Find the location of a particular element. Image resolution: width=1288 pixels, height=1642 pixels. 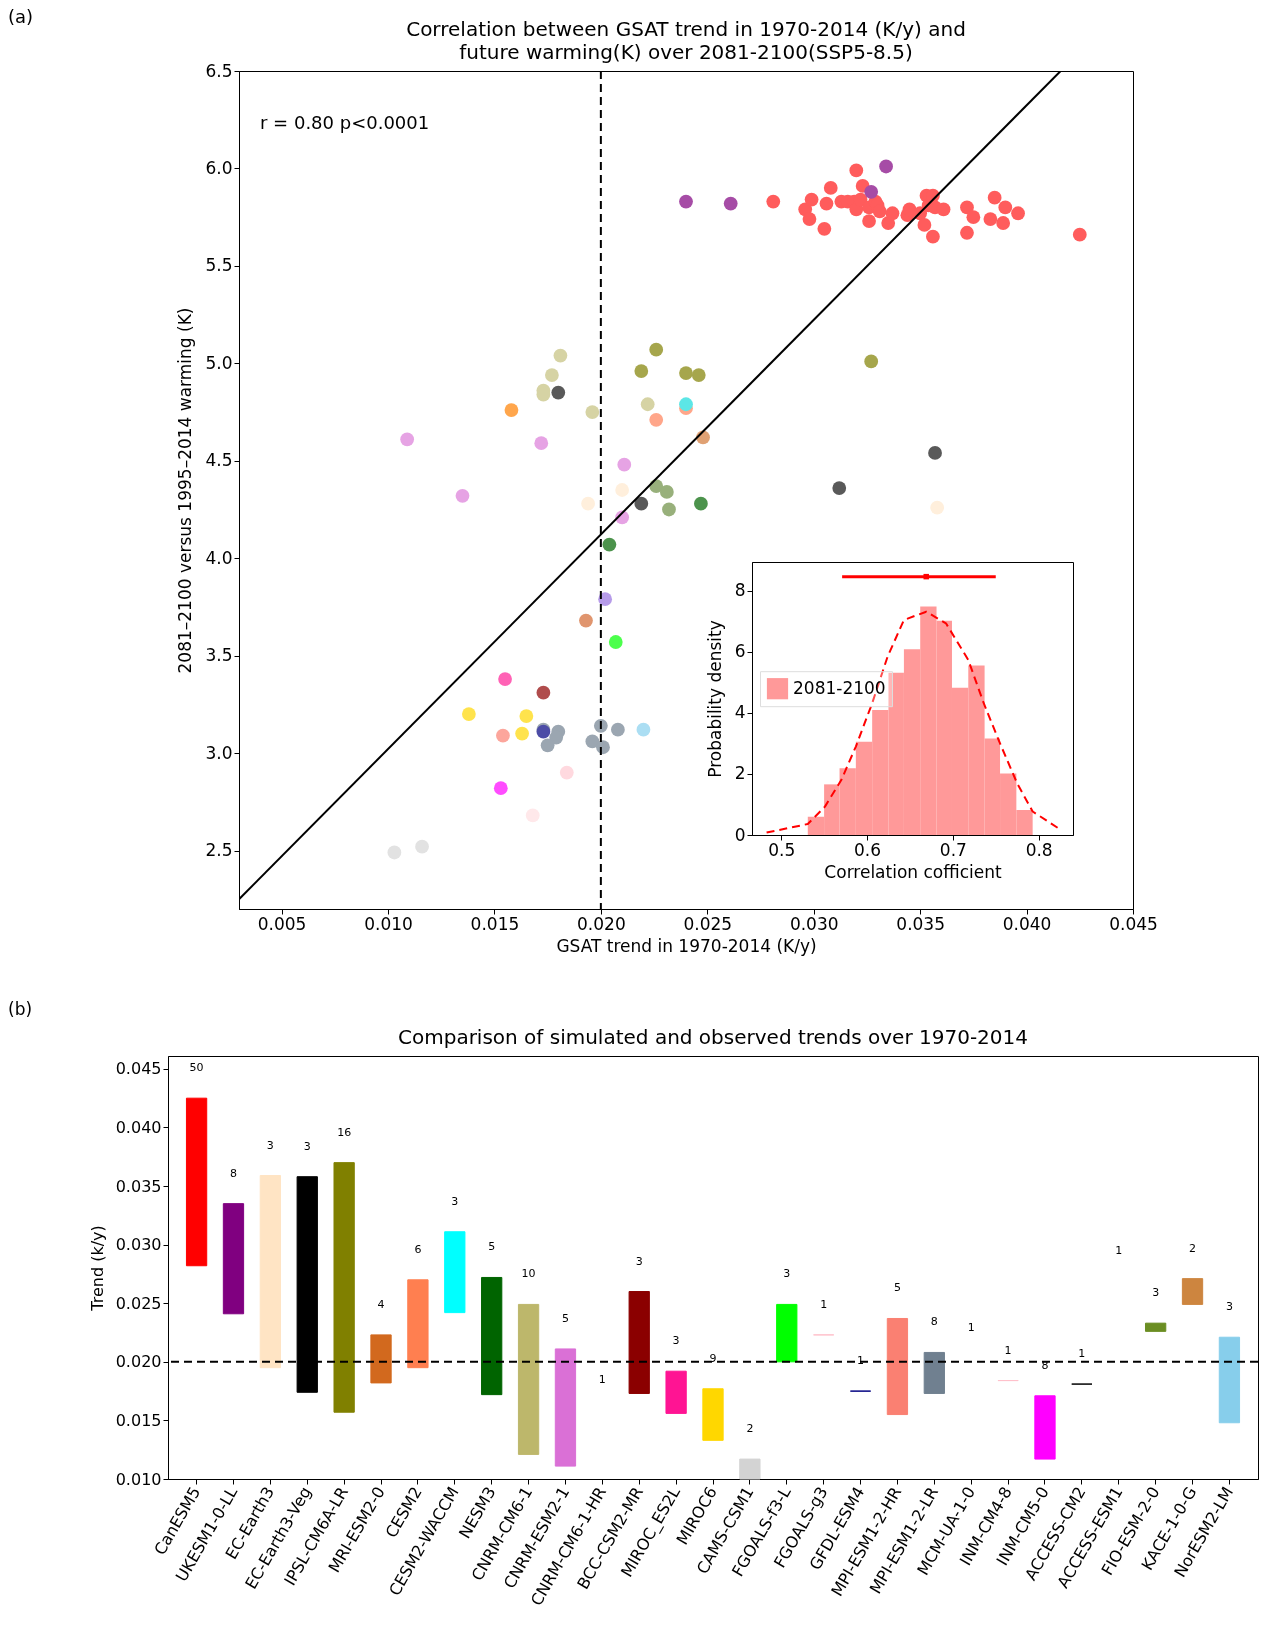

y-tick-label: 8 is located at coordinates (740, 590).